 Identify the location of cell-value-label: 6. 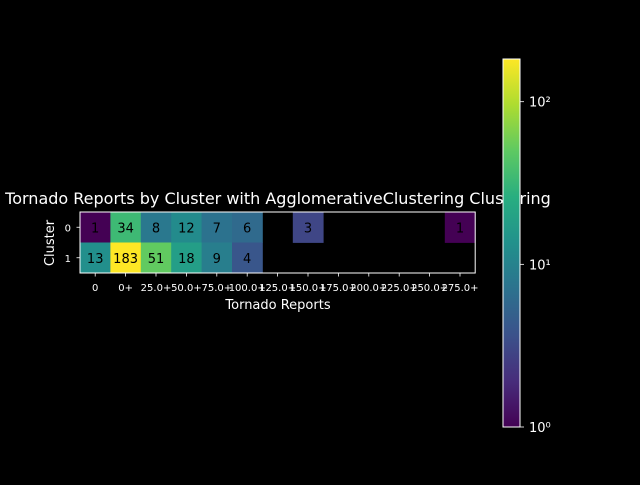
(247, 228).